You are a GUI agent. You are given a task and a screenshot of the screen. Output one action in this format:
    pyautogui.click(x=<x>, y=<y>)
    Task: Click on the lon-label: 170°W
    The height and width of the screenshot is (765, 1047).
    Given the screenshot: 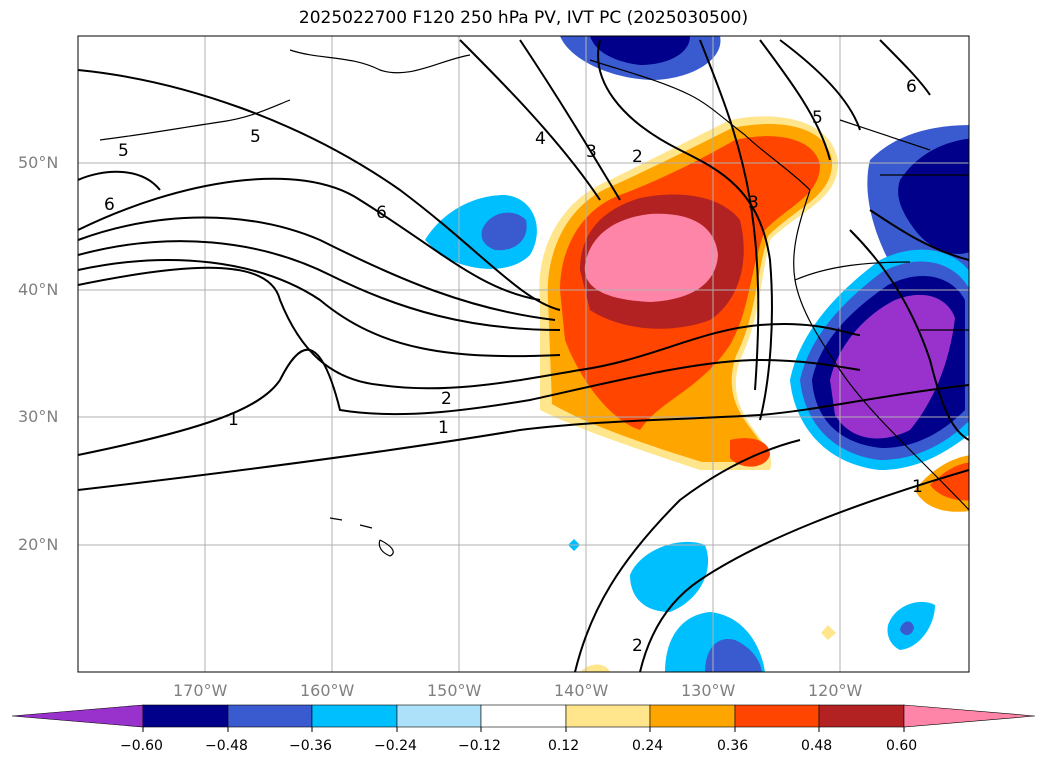 What is the action you would take?
    pyautogui.click(x=200, y=690)
    